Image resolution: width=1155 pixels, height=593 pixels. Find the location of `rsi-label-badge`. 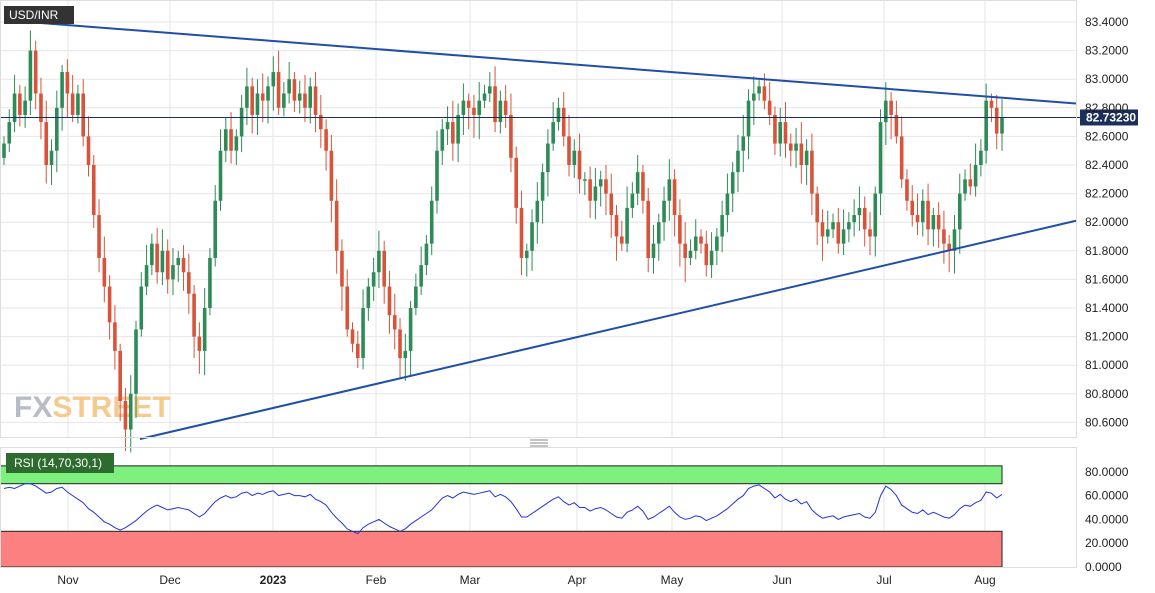

rsi-label-badge is located at coordinates (60, 463).